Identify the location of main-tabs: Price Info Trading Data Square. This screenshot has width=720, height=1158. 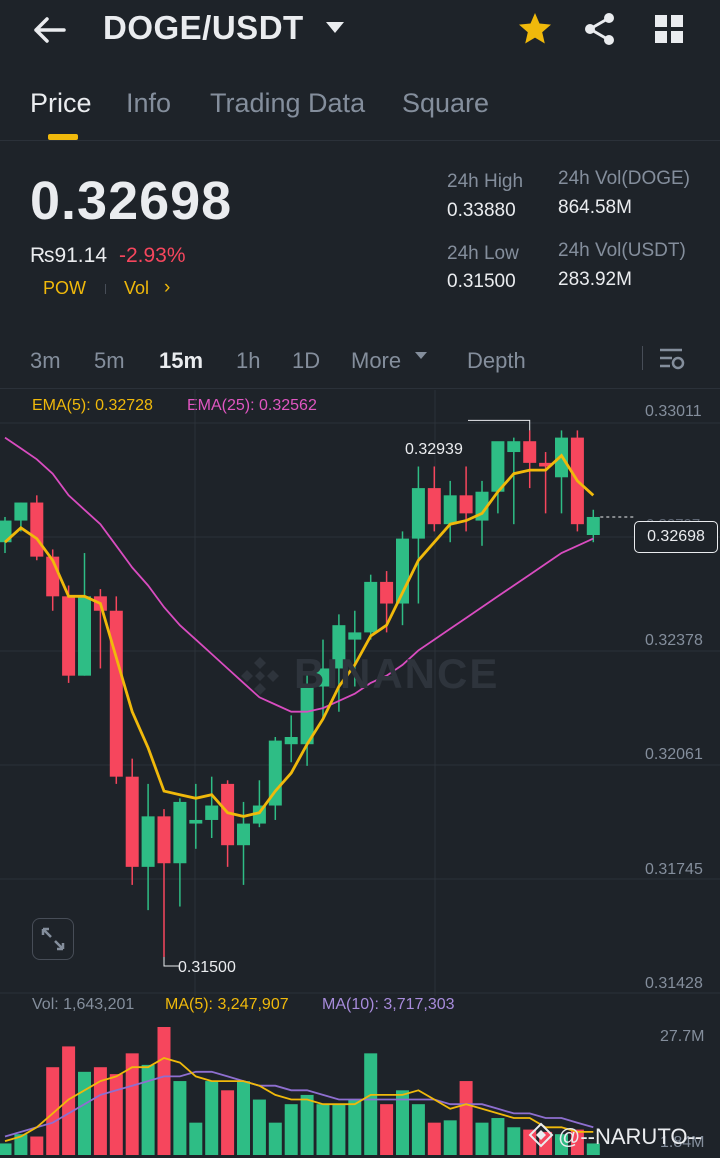
(360, 110).